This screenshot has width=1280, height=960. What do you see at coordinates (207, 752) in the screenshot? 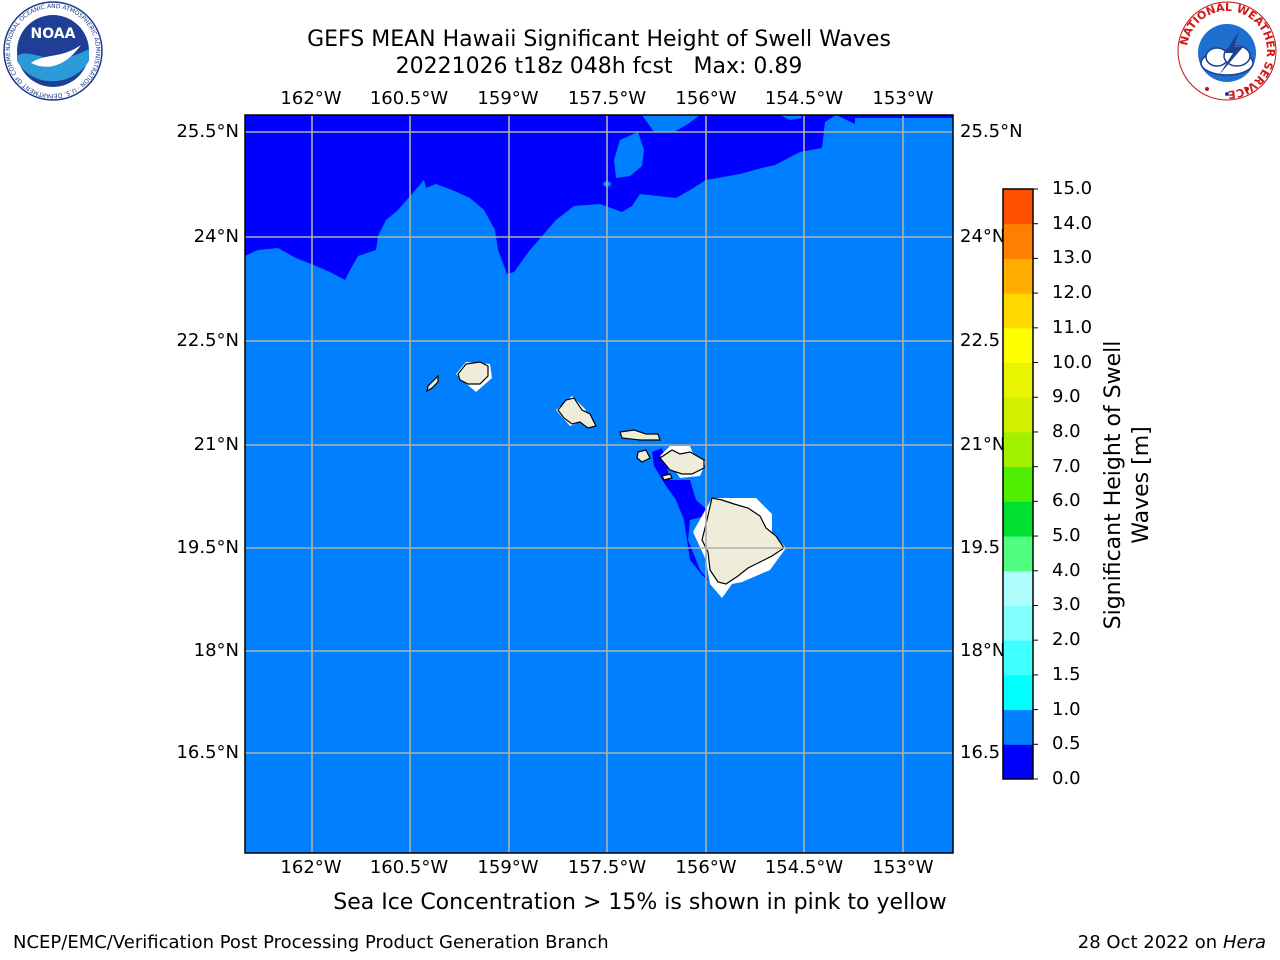
I see `lat-label-left: 16.5°N` at bounding box center [207, 752].